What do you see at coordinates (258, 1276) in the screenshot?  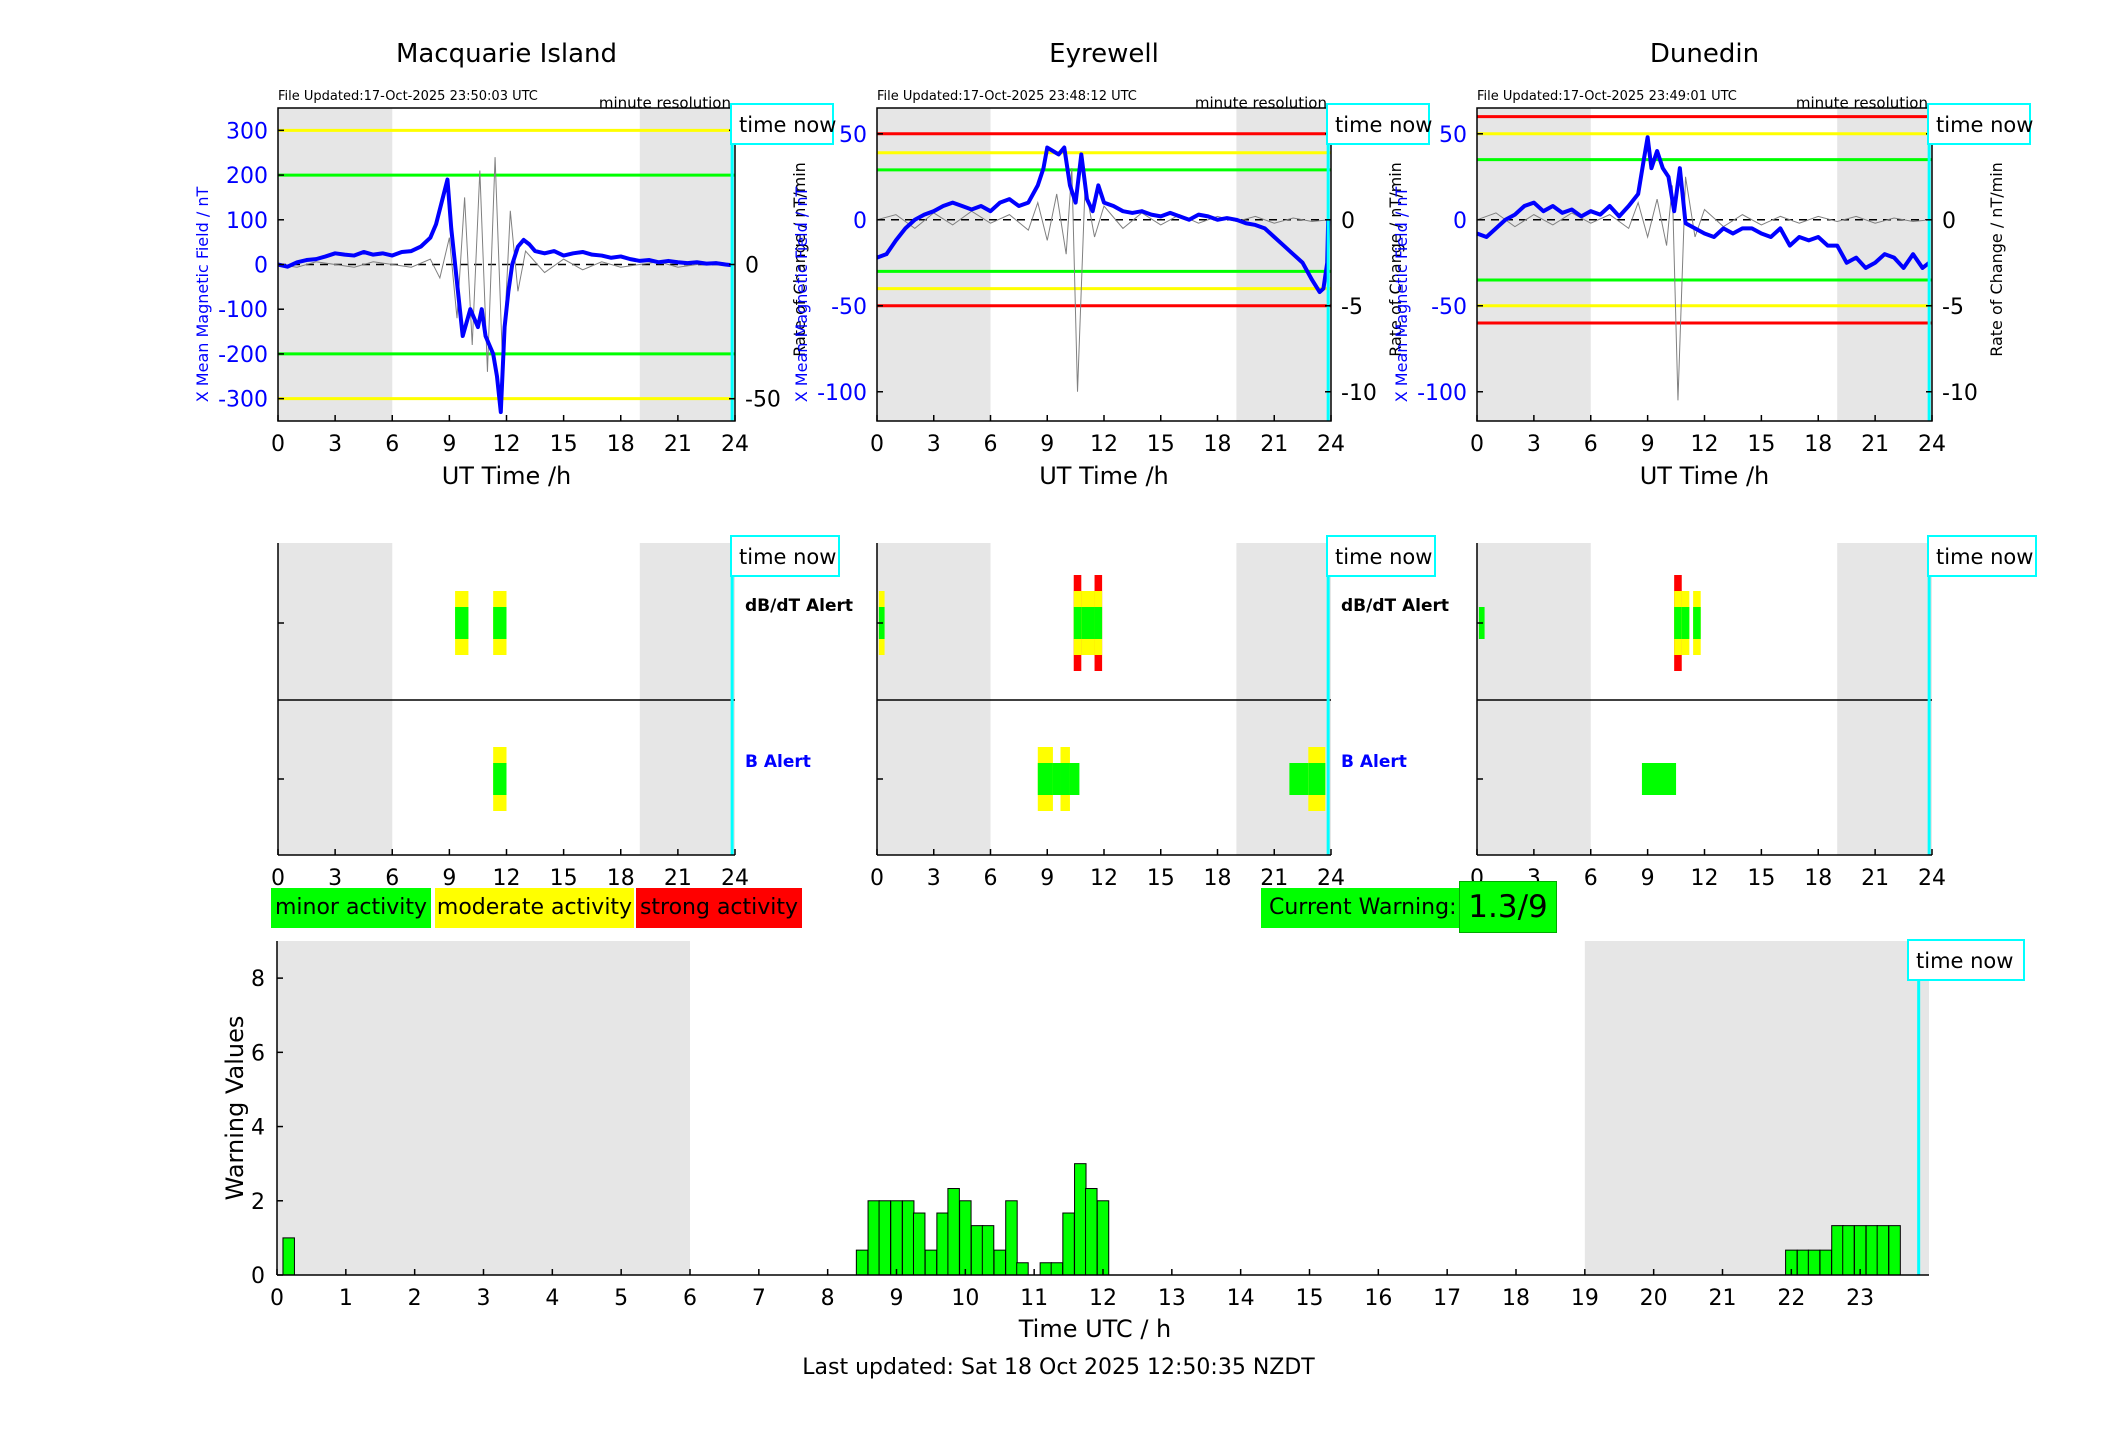 I see `y-tick-label: 0` at bounding box center [258, 1276].